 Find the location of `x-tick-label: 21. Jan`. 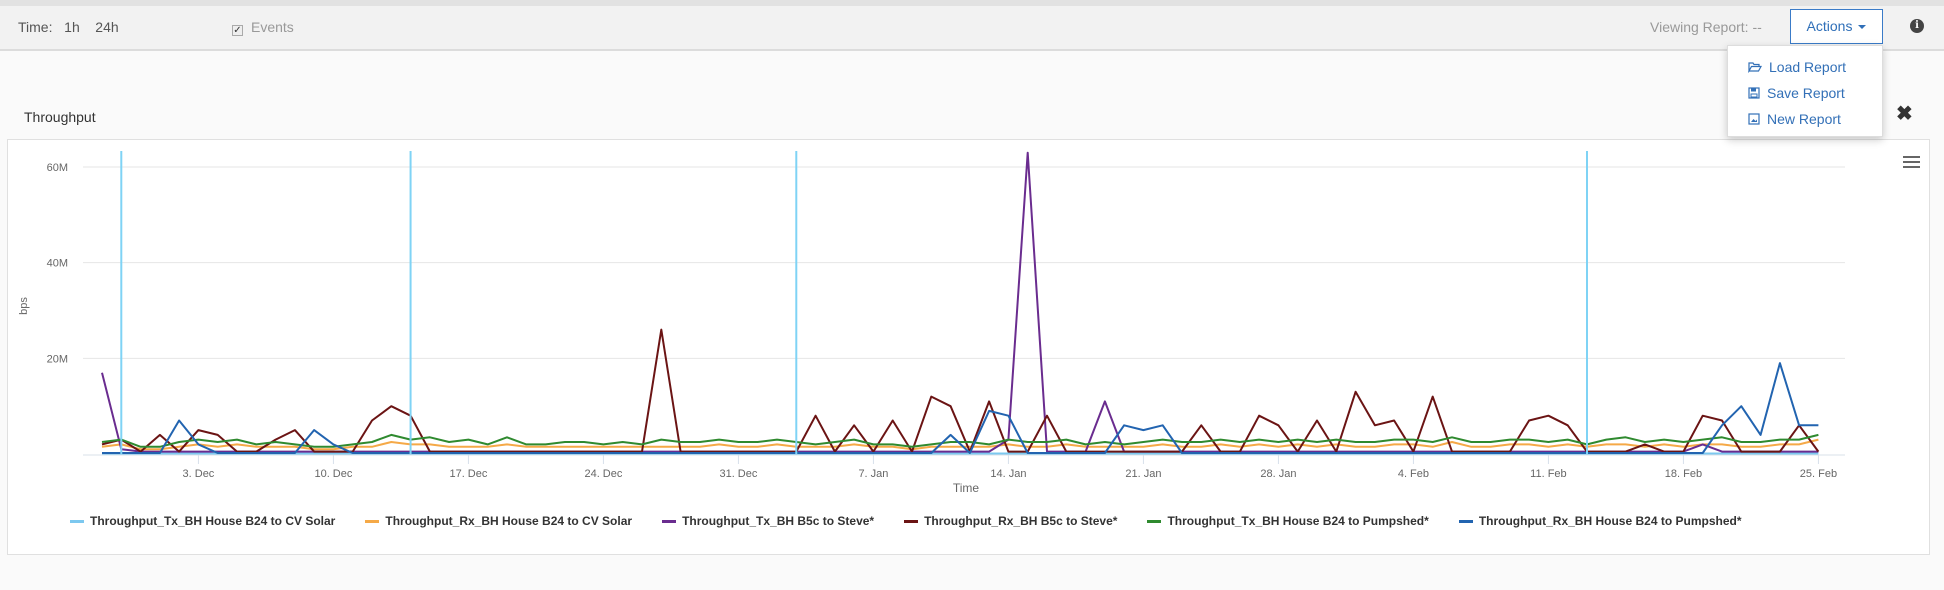

x-tick-label: 21. Jan is located at coordinates (1143, 474).